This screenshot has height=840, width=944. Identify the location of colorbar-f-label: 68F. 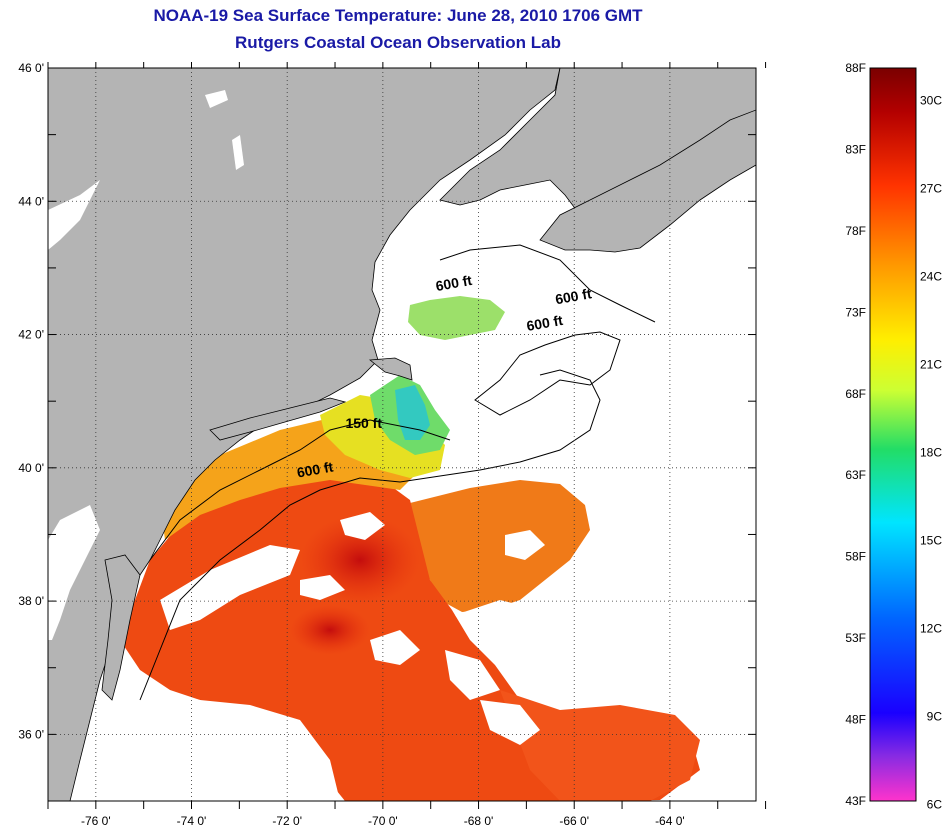
(855, 394).